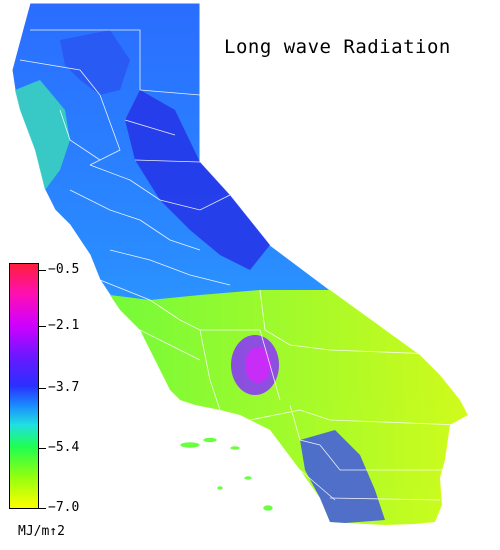 The image size is (500, 550). What do you see at coordinates (64, 387) in the screenshot?
I see `legend-tick-label: −3.7` at bounding box center [64, 387].